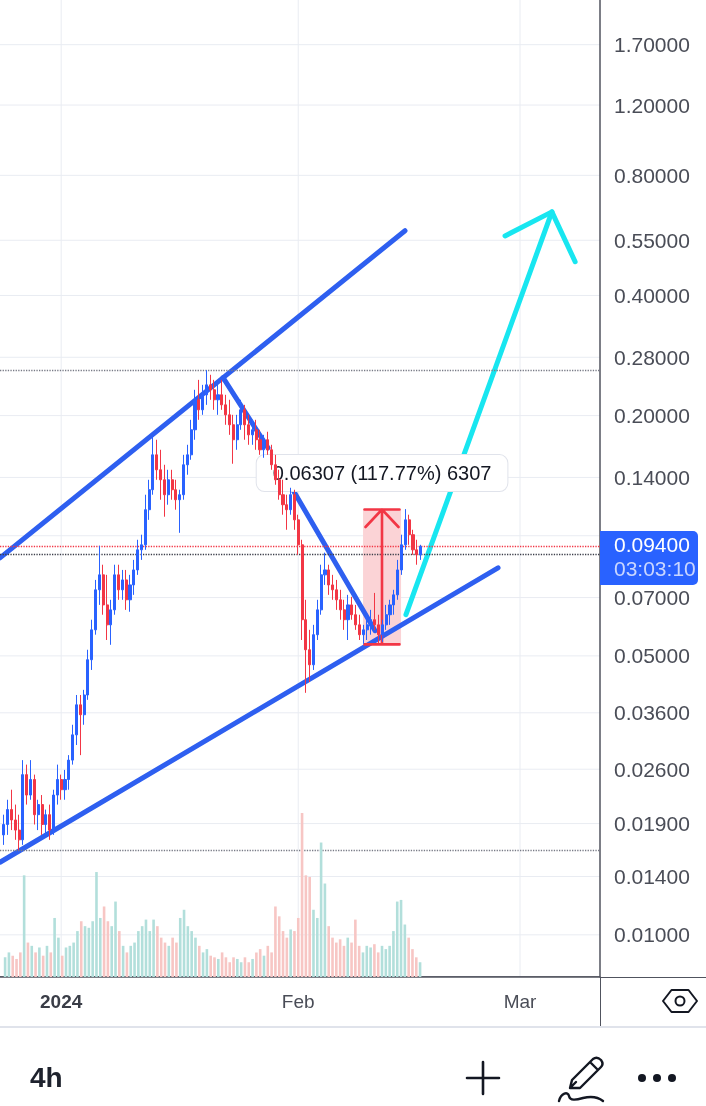 This screenshot has width=706, height=1106. What do you see at coordinates (652, 416) in the screenshot?
I see `y-tick-label: 0.20000` at bounding box center [652, 416].